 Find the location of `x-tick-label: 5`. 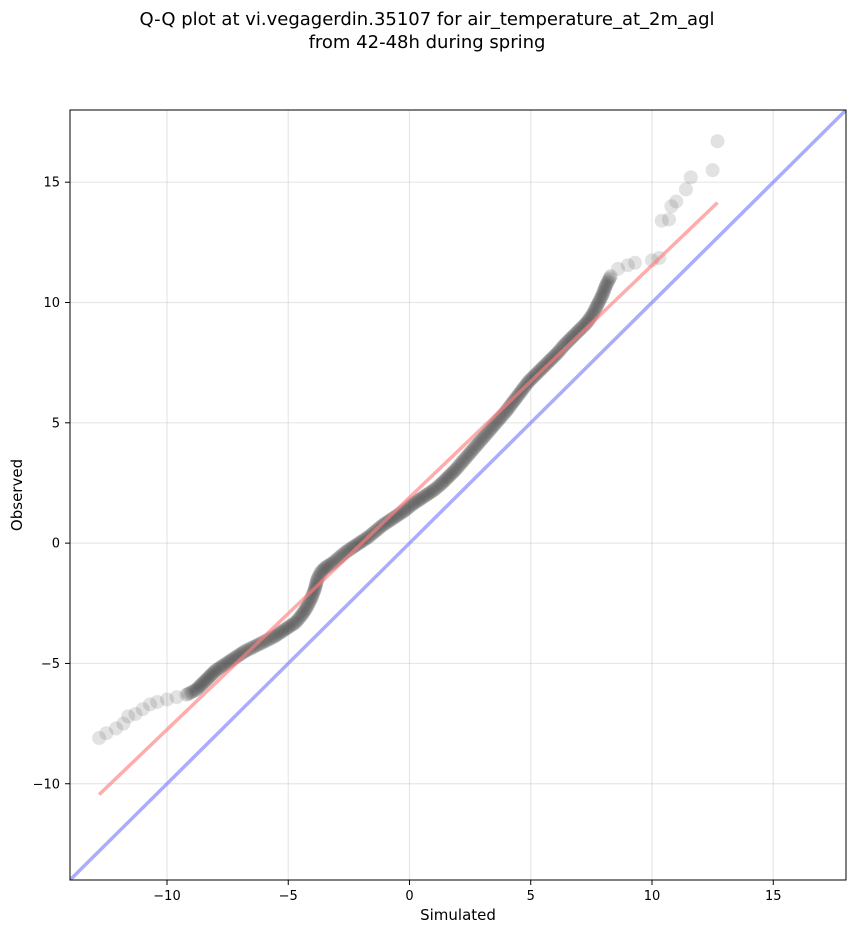

x-tick-label: 5 is located at coordinates (531, 896).